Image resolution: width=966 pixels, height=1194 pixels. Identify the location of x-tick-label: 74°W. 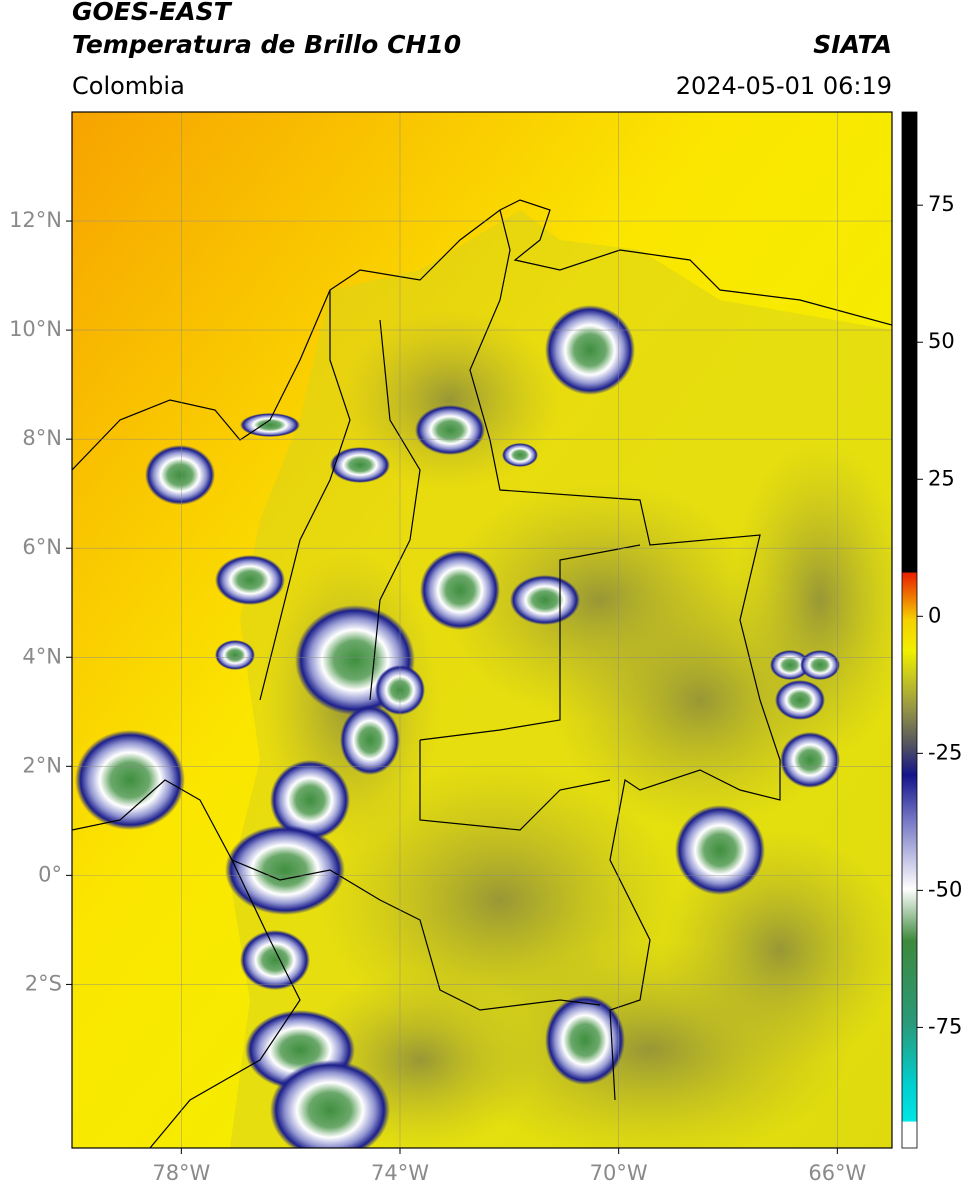
(400, 1173).